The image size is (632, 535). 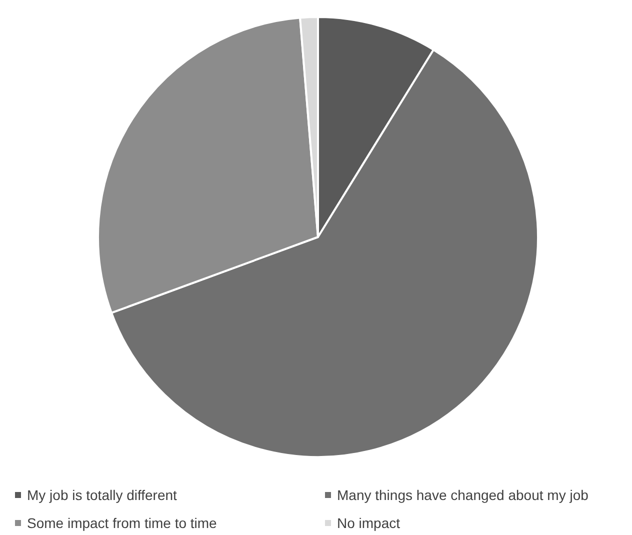 What do you see at coordinates (102, 495) in the screenshot?
I see `legend-label: My job is totally different` at bounding box center [102, 495].